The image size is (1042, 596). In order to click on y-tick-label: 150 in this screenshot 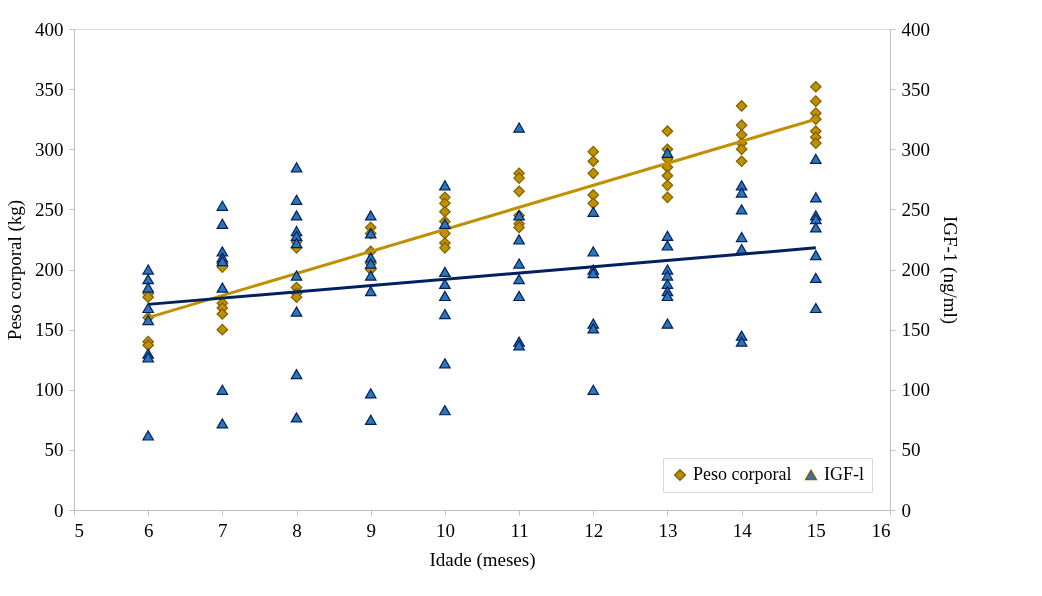, I will do `click(49, 330)`.